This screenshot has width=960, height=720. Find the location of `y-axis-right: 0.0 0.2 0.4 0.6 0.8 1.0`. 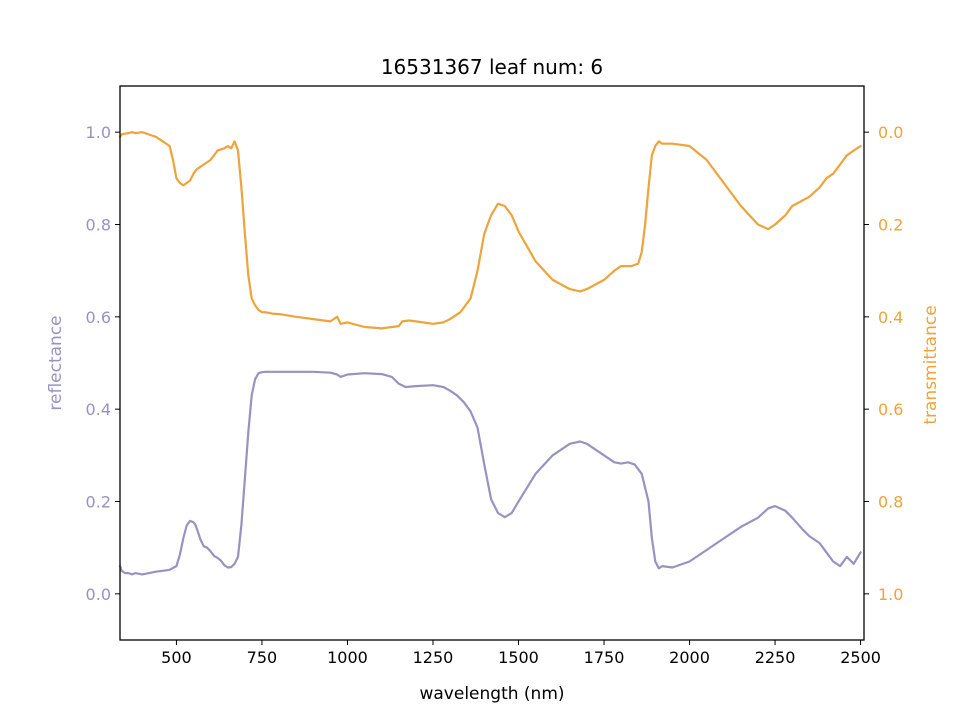

y-axis-right: 0.0 0.2 0.4 0.6 0.8 1.0 is located at coordinates (883, 363).